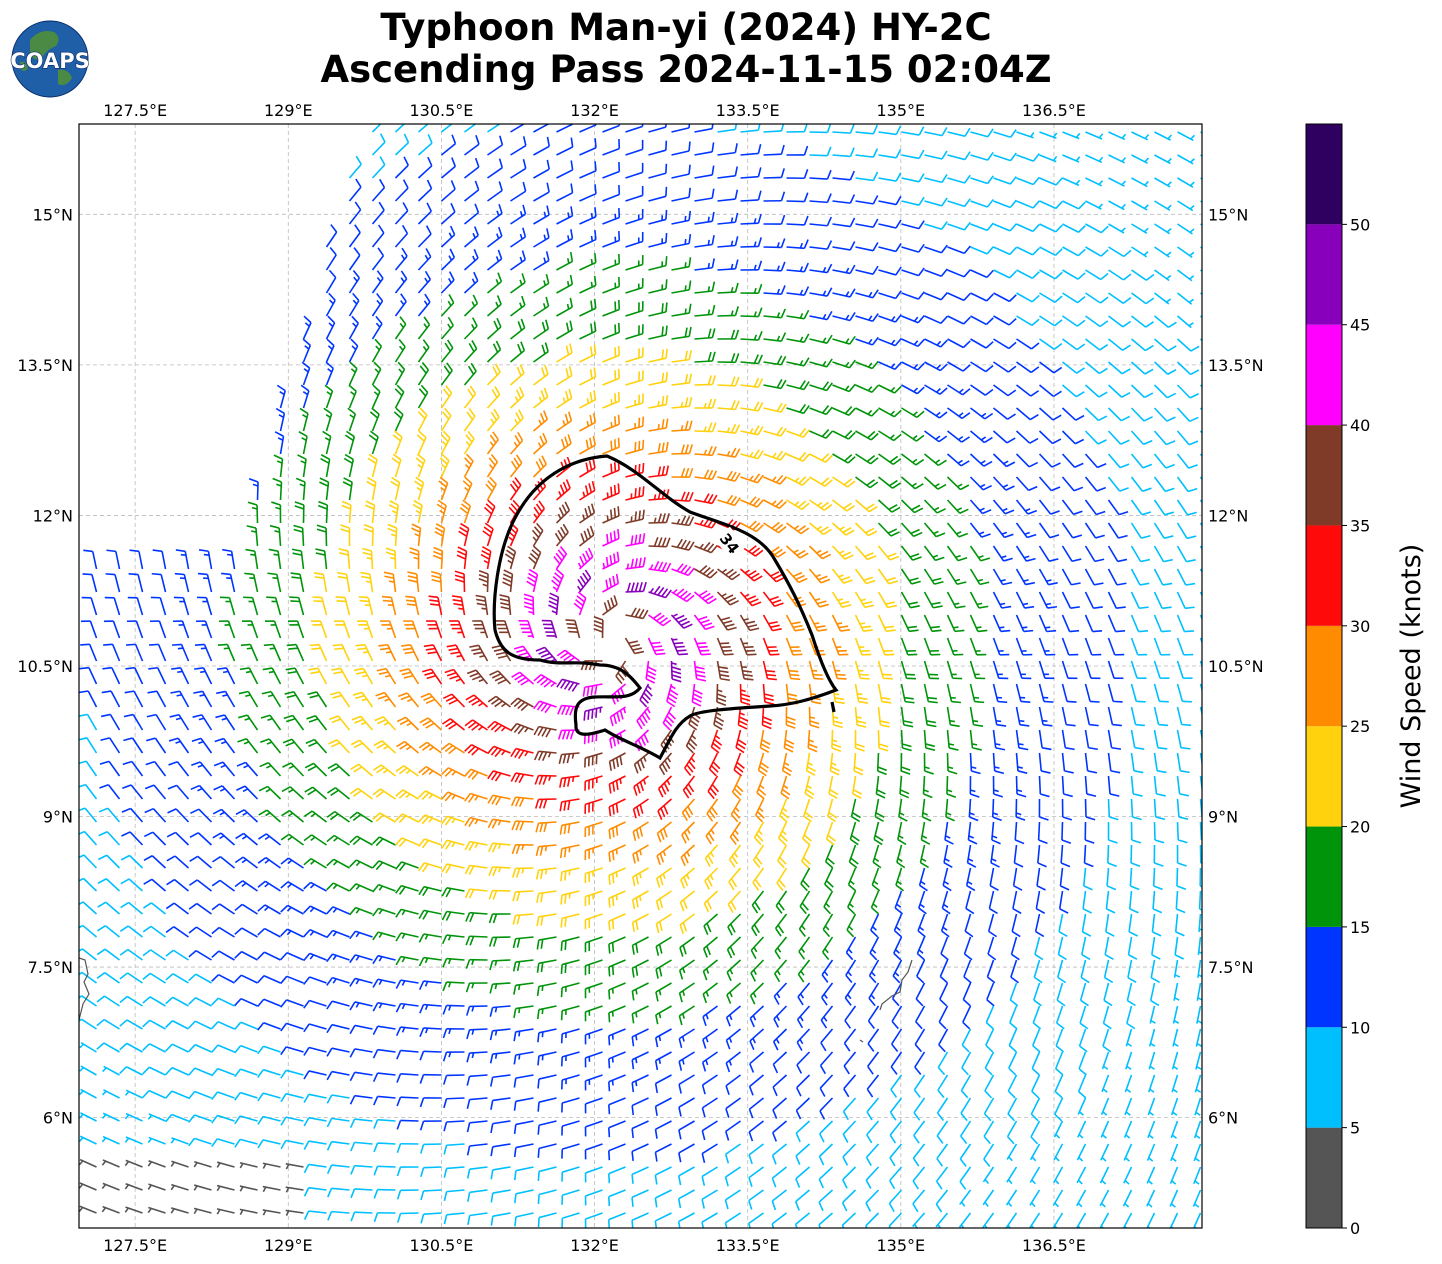 The height and width of the screenshot is (1264, 1442). Describe the element at coordinates (50, 967) in the screenshot. I see `lat-tick-label-left: 7.5°N` at that location.